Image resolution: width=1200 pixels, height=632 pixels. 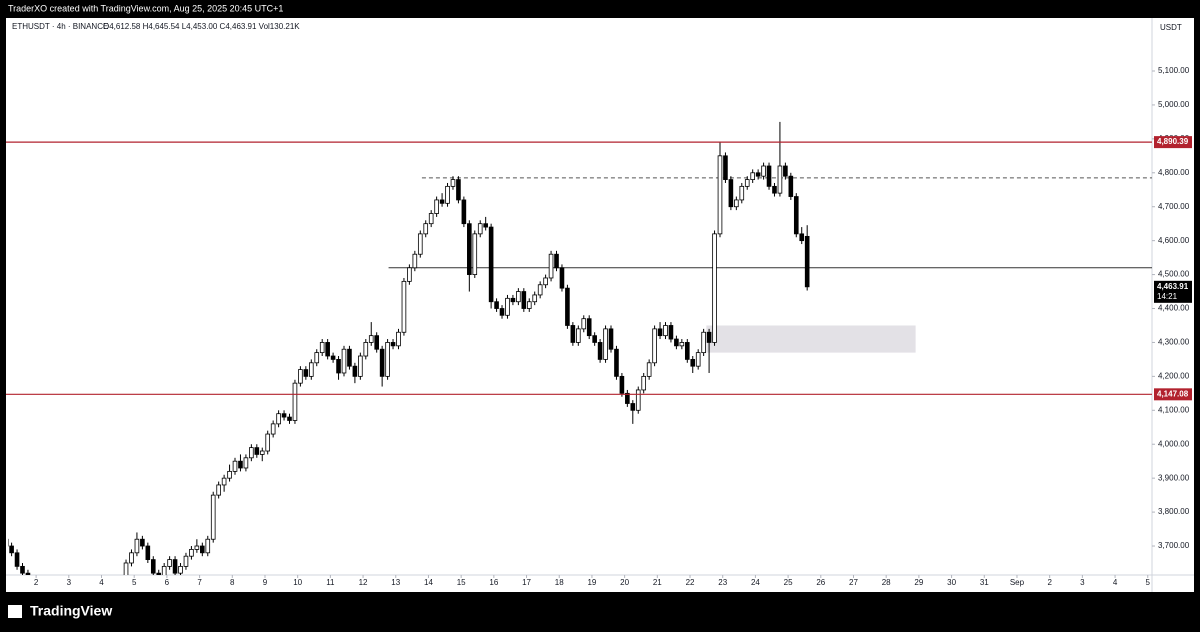 What do you see at coordinates (167, 582) in the screenshot?
I see `x-tick-label: 6` at bounding box center [167, 582].